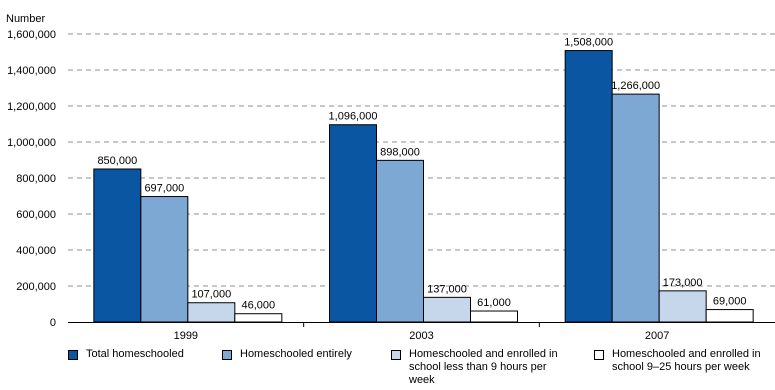  What do you see at coordinates (186, 336) in the screenshot?
I see `x-tick-label: 1999` at bounding box center [186, 336].